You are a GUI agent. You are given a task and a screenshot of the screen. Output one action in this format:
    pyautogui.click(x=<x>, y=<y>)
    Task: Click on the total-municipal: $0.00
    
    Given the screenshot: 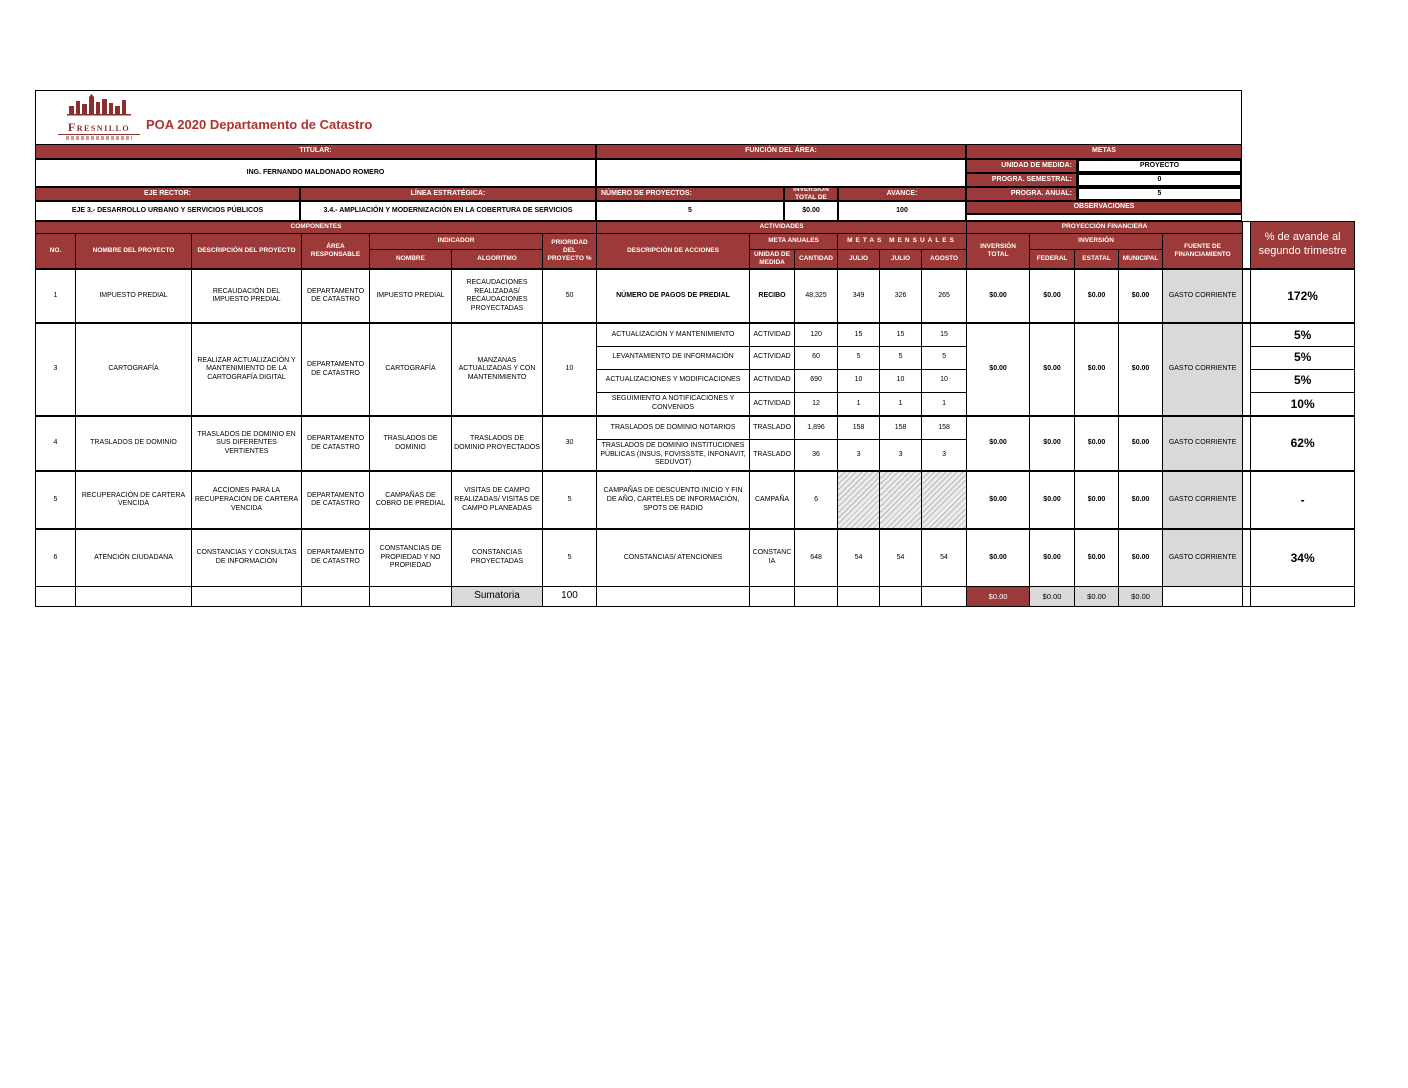 What is the action you would take?
    pyautogui.click(x=1141, y=596)
    